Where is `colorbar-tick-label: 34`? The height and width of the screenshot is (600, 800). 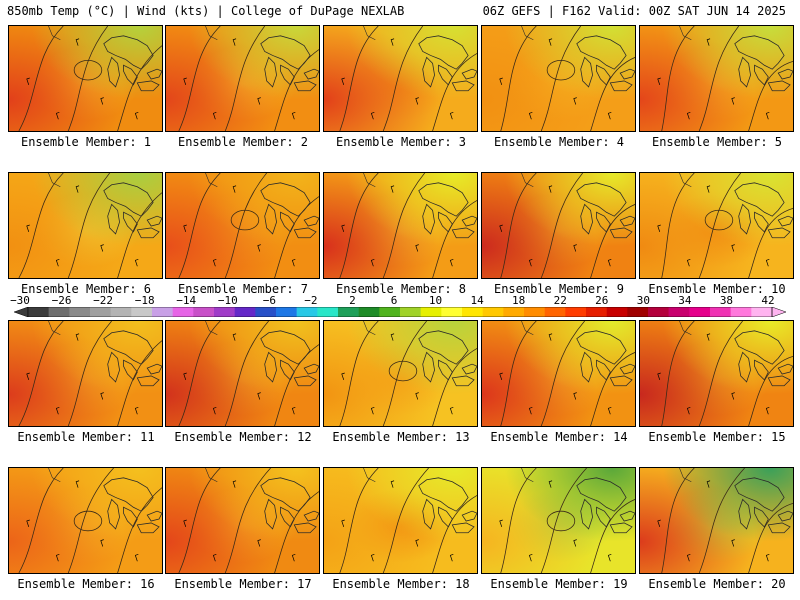 colorbar-tick-label: 34 is located at coordinates (685, 300).